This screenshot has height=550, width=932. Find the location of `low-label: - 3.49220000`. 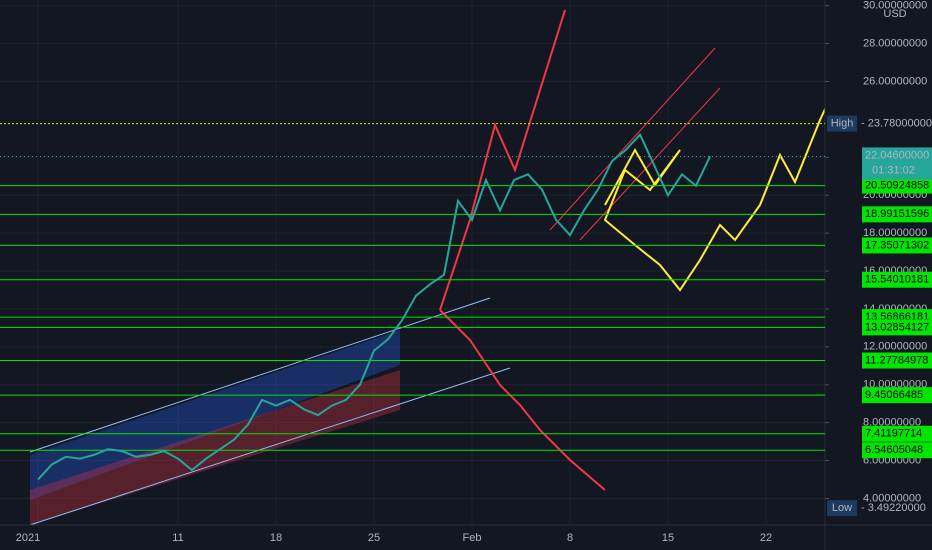

low-label: - 3.49220000 is located at coordinates (893, 508).